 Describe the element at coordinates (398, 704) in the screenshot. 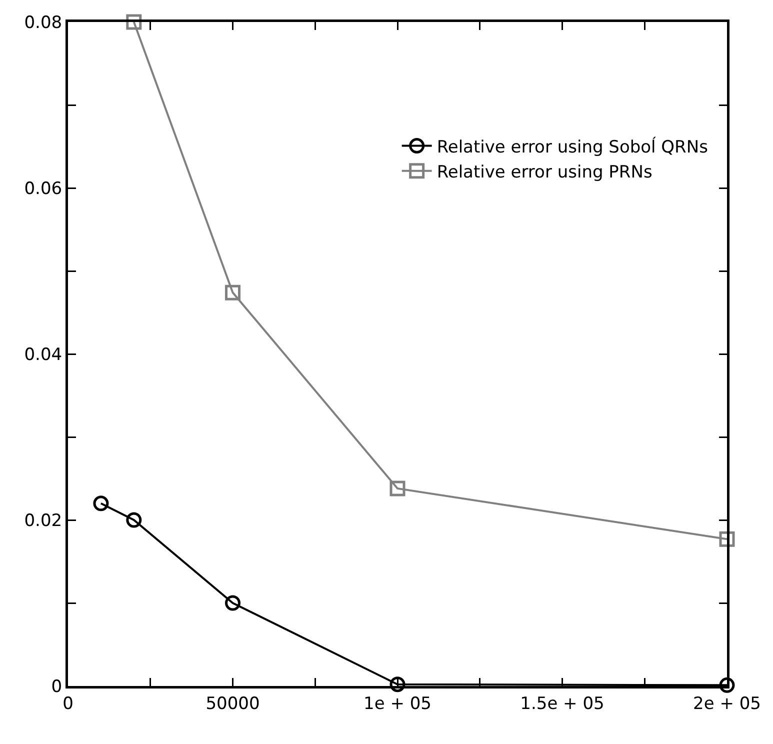

I see `x-tick-label: 1e + 05` at that location.